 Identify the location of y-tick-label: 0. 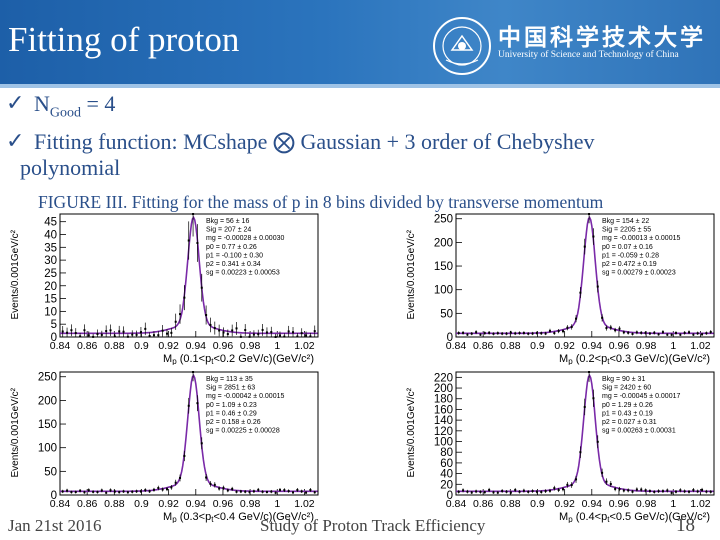
(450, 338).